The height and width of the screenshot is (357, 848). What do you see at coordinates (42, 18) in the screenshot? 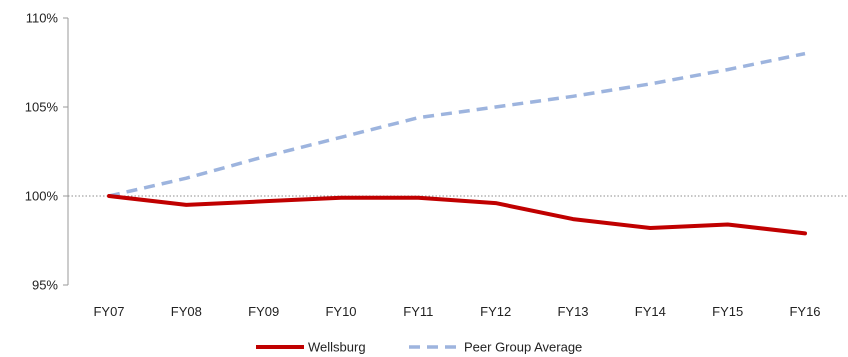
I see `y-tick-label: 110%` at bounding box center [42, 18].